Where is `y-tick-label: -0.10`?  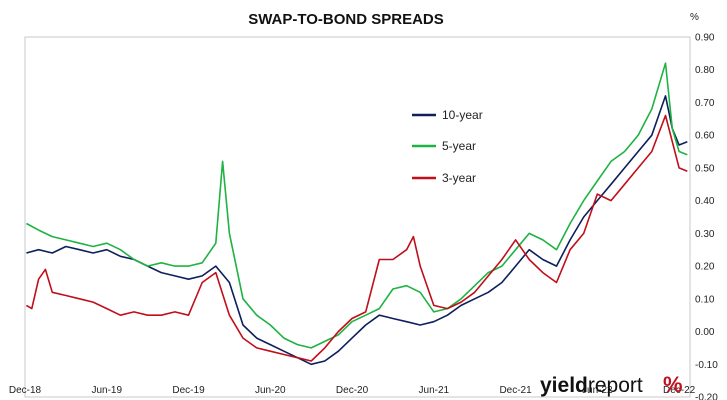 y-tick-label: -0.10 is located at coordinates (706, 365).